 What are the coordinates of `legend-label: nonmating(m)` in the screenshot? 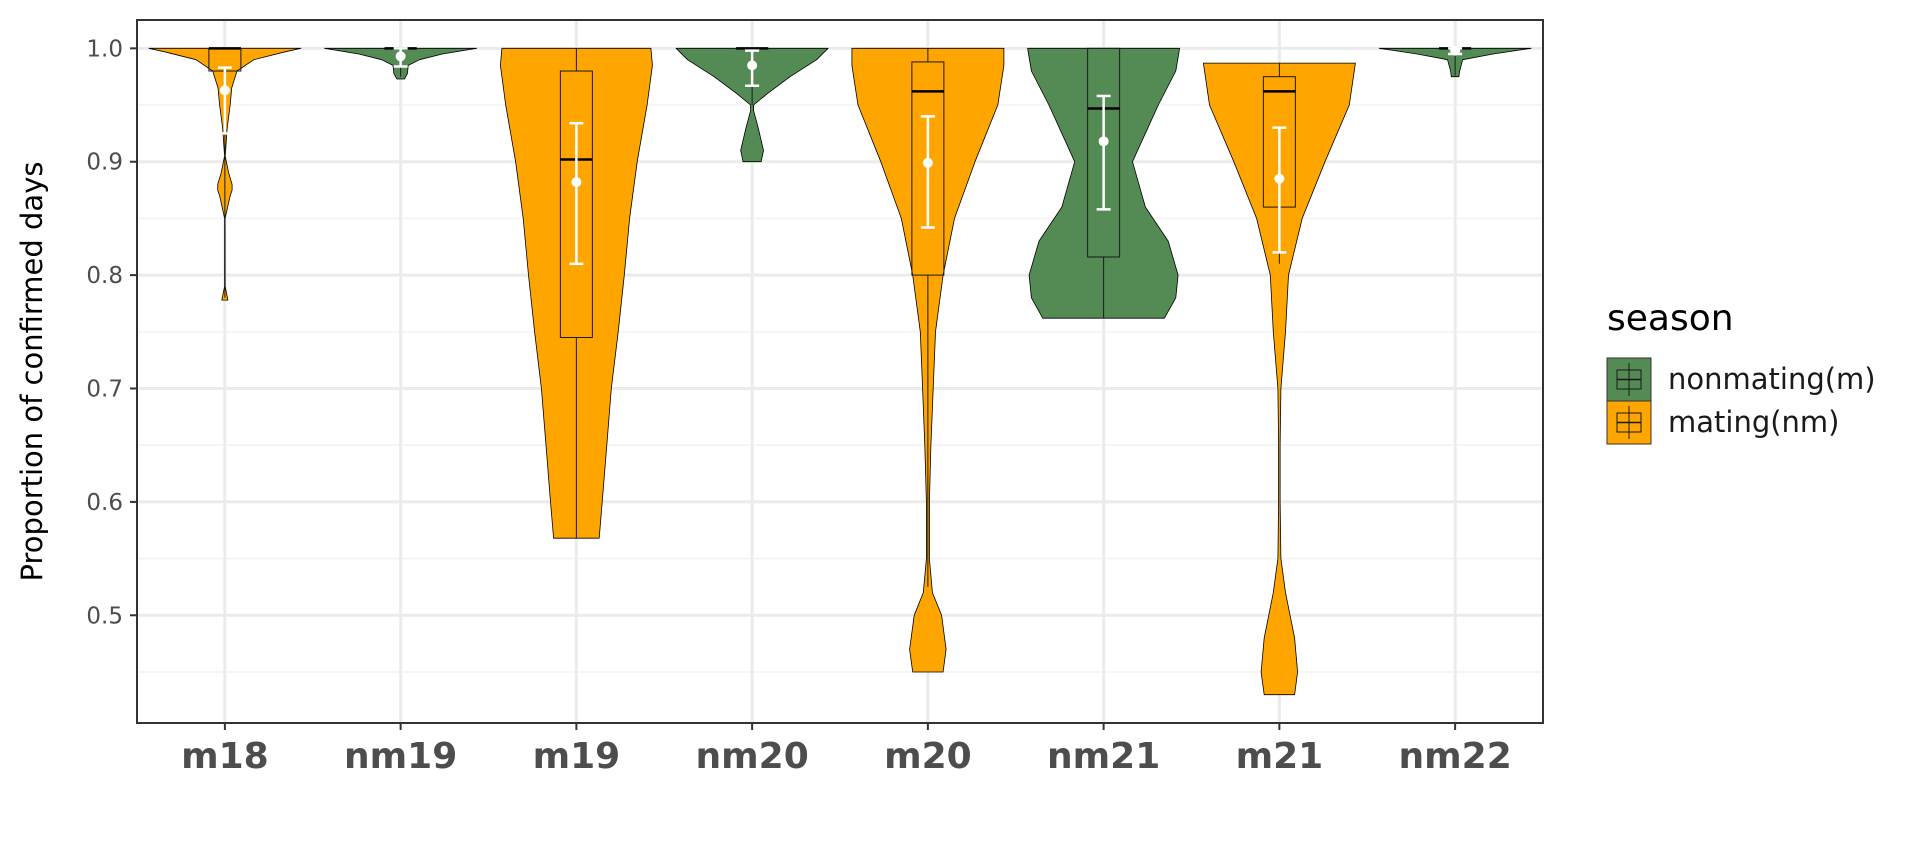 It's located at (1772, 379).